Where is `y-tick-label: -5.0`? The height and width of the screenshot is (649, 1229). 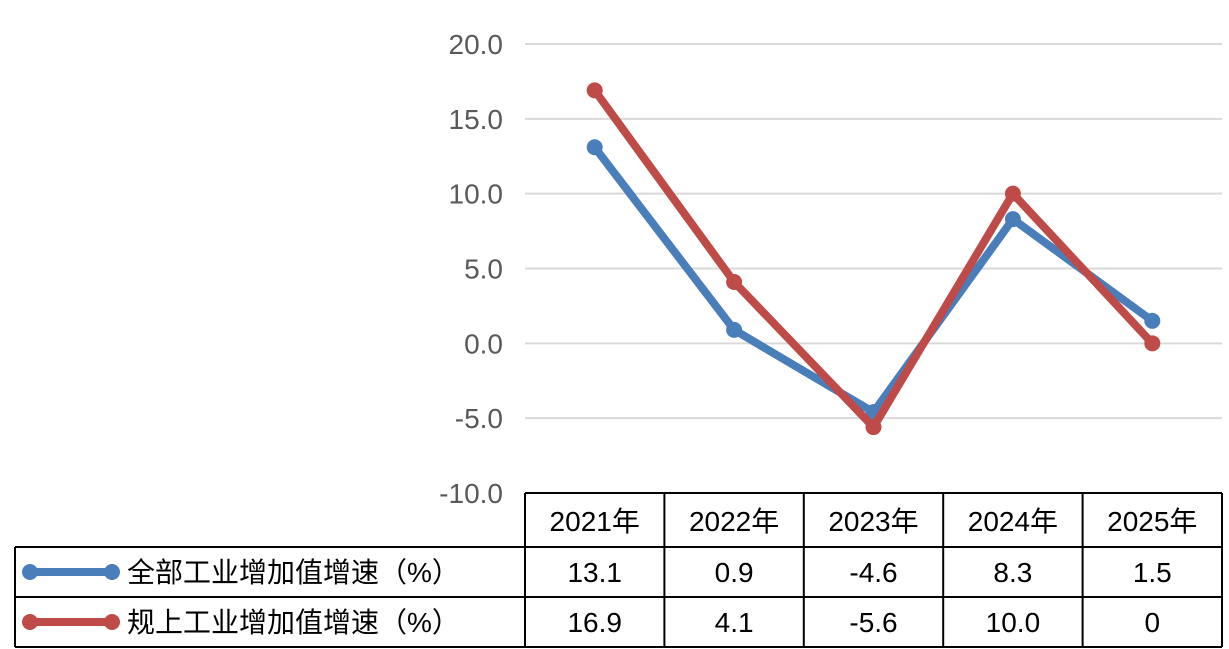
y-tick-label: -5.0 is located at coordinates (479, 418).